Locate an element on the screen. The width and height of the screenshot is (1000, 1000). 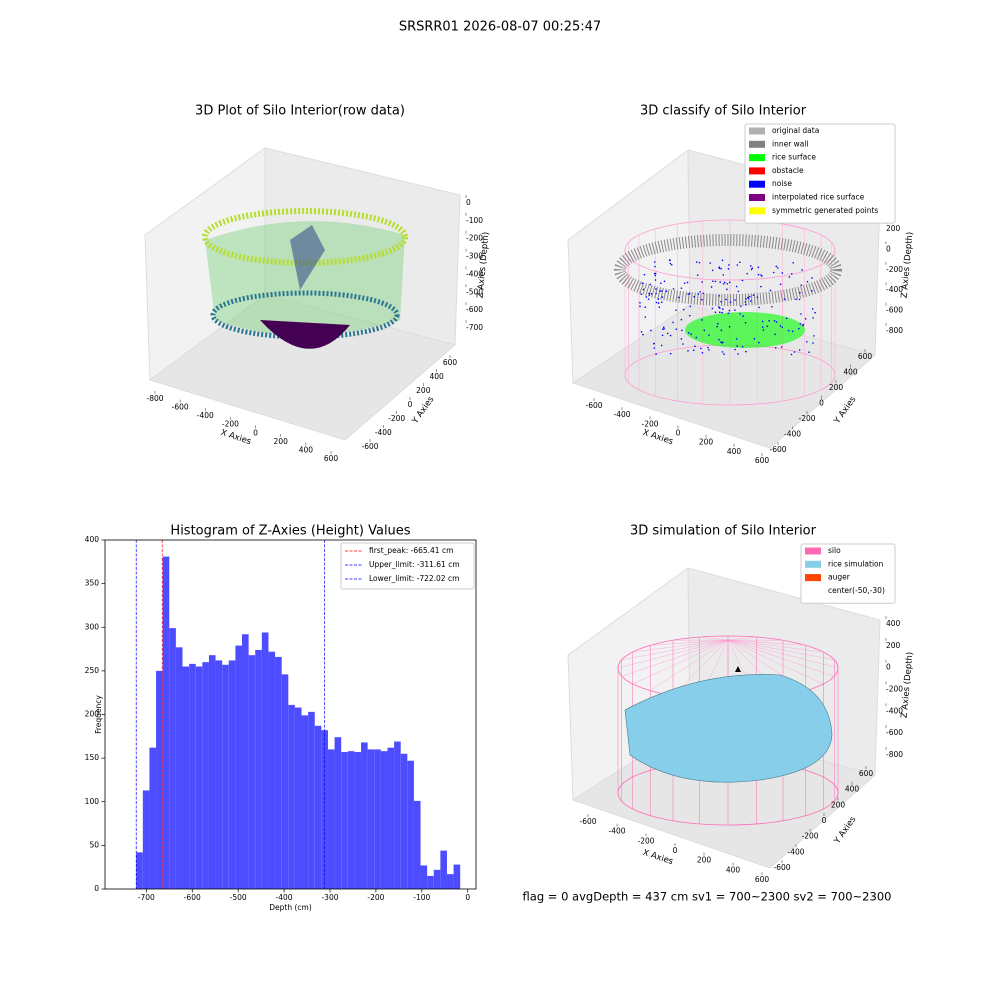
legend-label: rice simulation is located at coordinates (856, 563).